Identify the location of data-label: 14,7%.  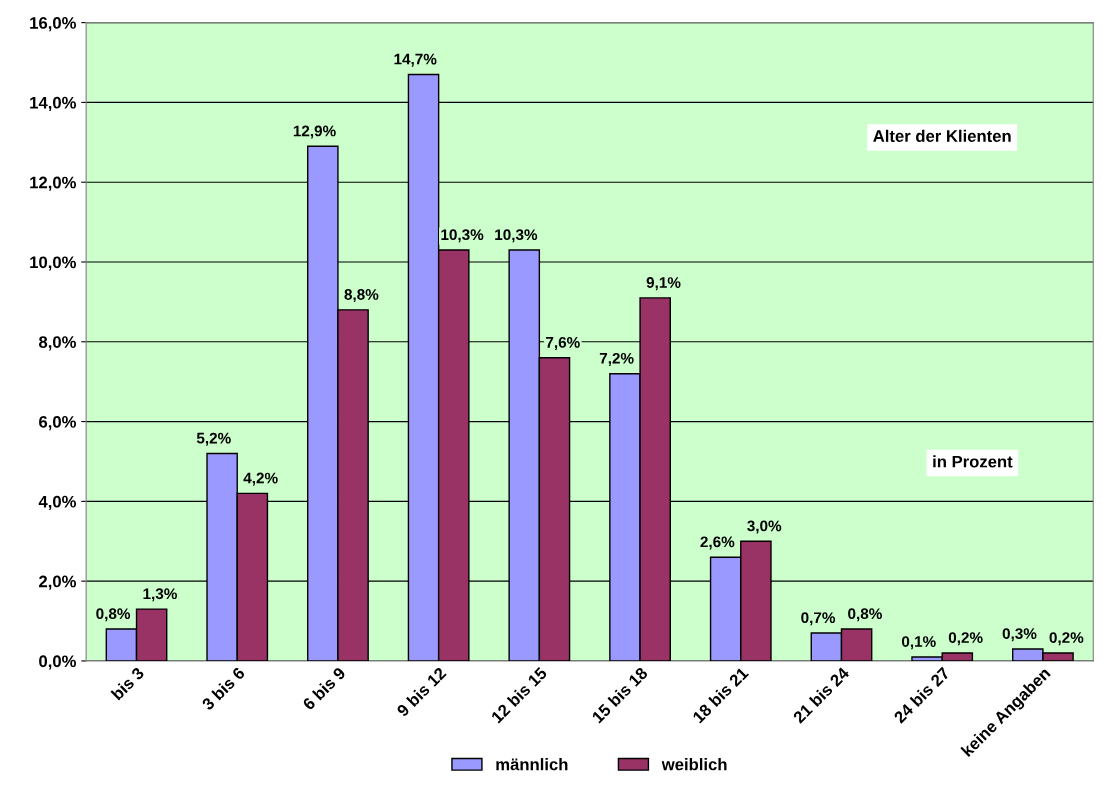
(415, 60).